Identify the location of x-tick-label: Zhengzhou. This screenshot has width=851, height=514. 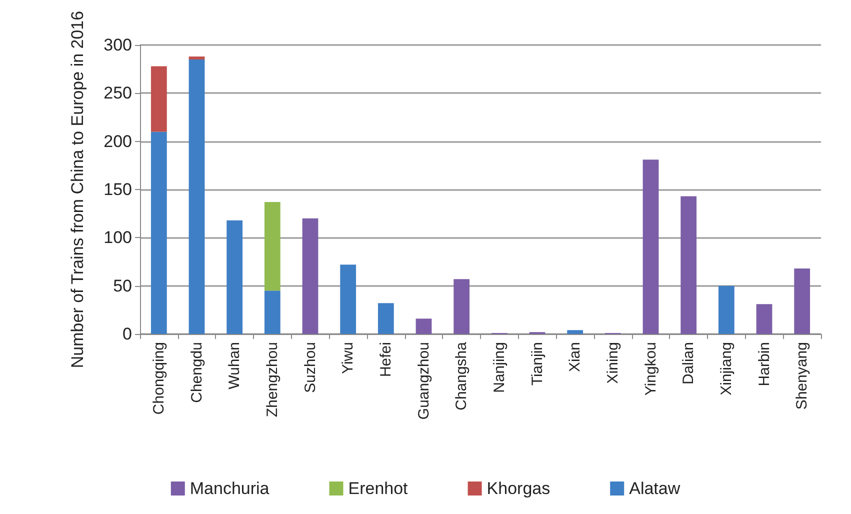
(272, 380).